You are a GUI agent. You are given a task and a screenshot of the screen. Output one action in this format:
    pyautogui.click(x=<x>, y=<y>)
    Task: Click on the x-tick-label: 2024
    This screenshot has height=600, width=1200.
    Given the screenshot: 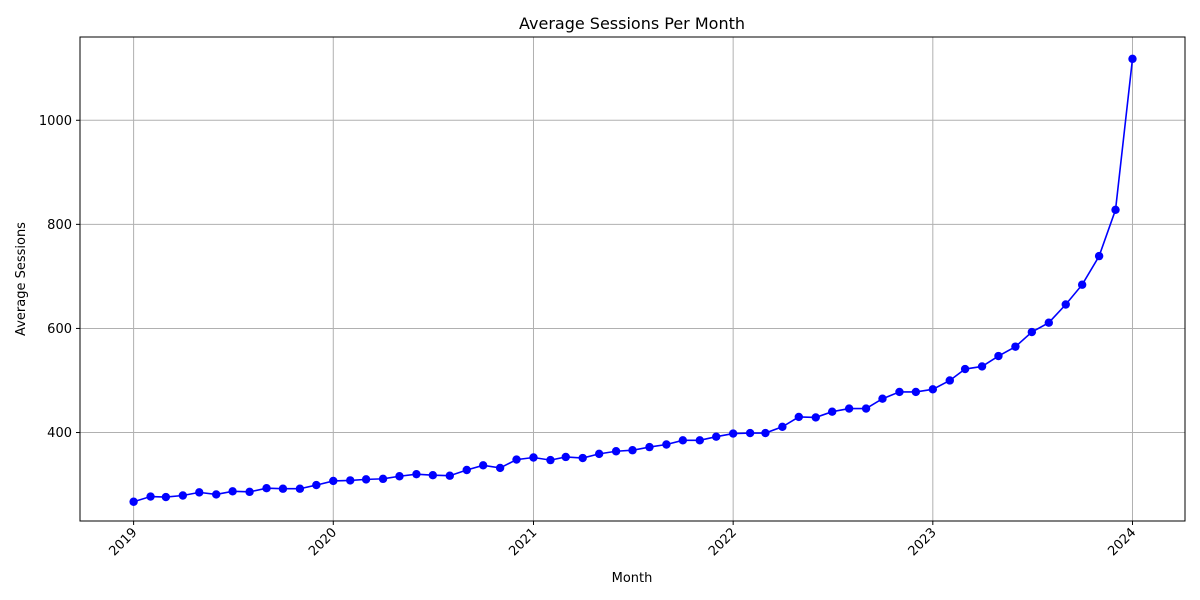 What is the action you would take?
    pyautogui.click(x=1122, y=542)
    